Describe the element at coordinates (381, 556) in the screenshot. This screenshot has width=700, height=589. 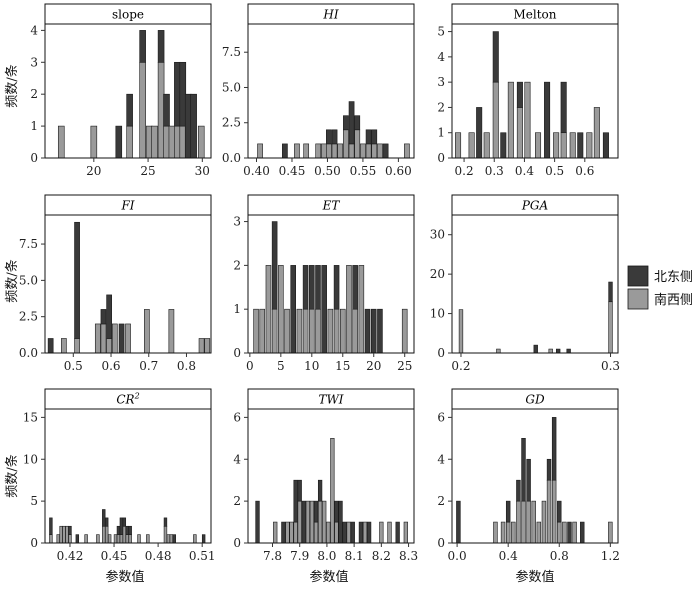
I see `x-tick-label: 8.2` at that location.